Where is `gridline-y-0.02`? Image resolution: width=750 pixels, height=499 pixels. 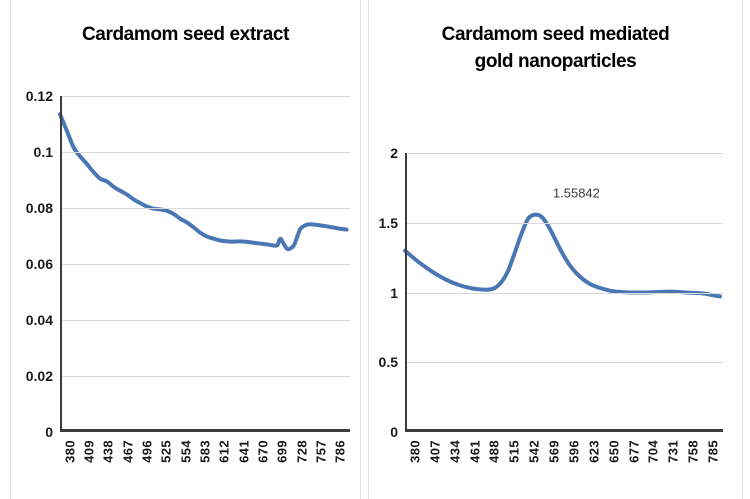
gridline-y-0.02 is located at coordinates (205, 376).